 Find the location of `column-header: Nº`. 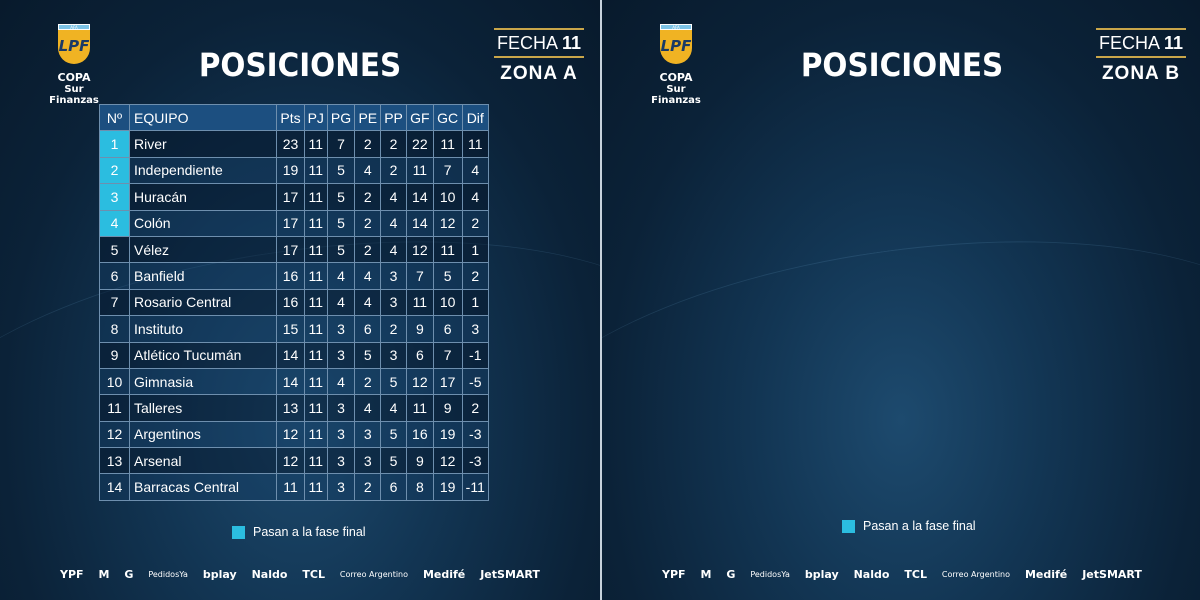

column-header: Nº is located at coordinates (114, 117).